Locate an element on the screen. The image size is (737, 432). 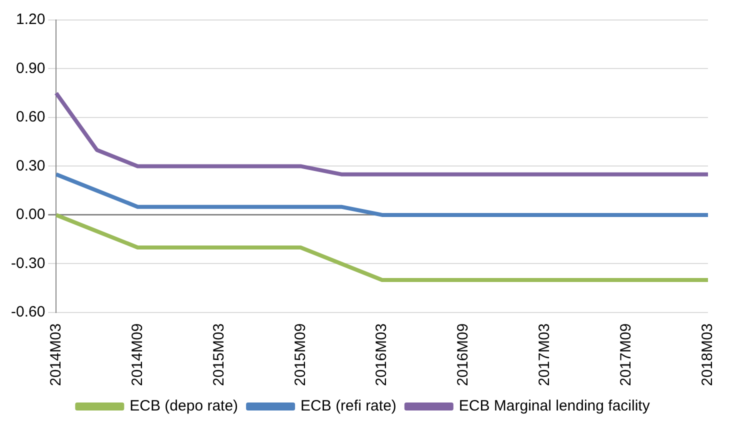
x-tick-label: 2015M09 is located at coordinates (300, 354).